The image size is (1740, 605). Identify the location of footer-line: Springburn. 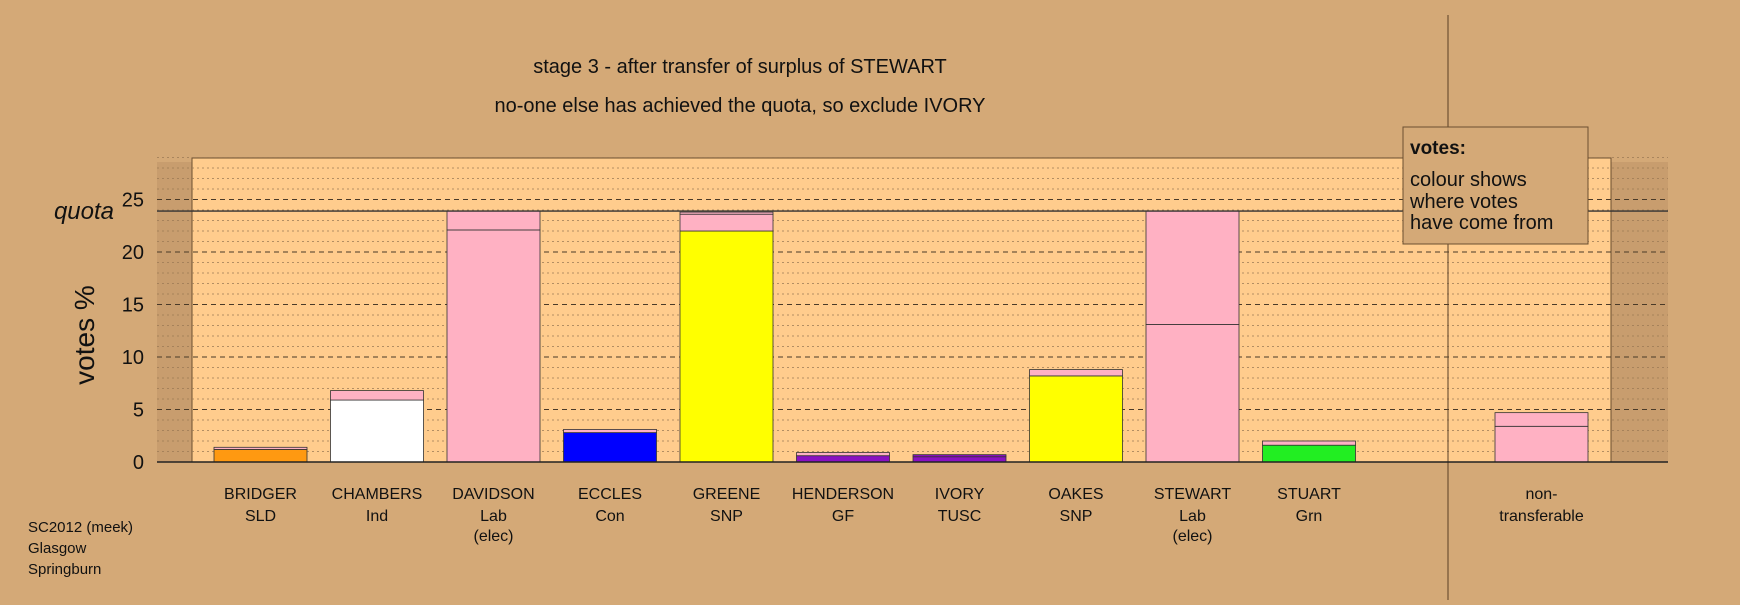
(64, 569).